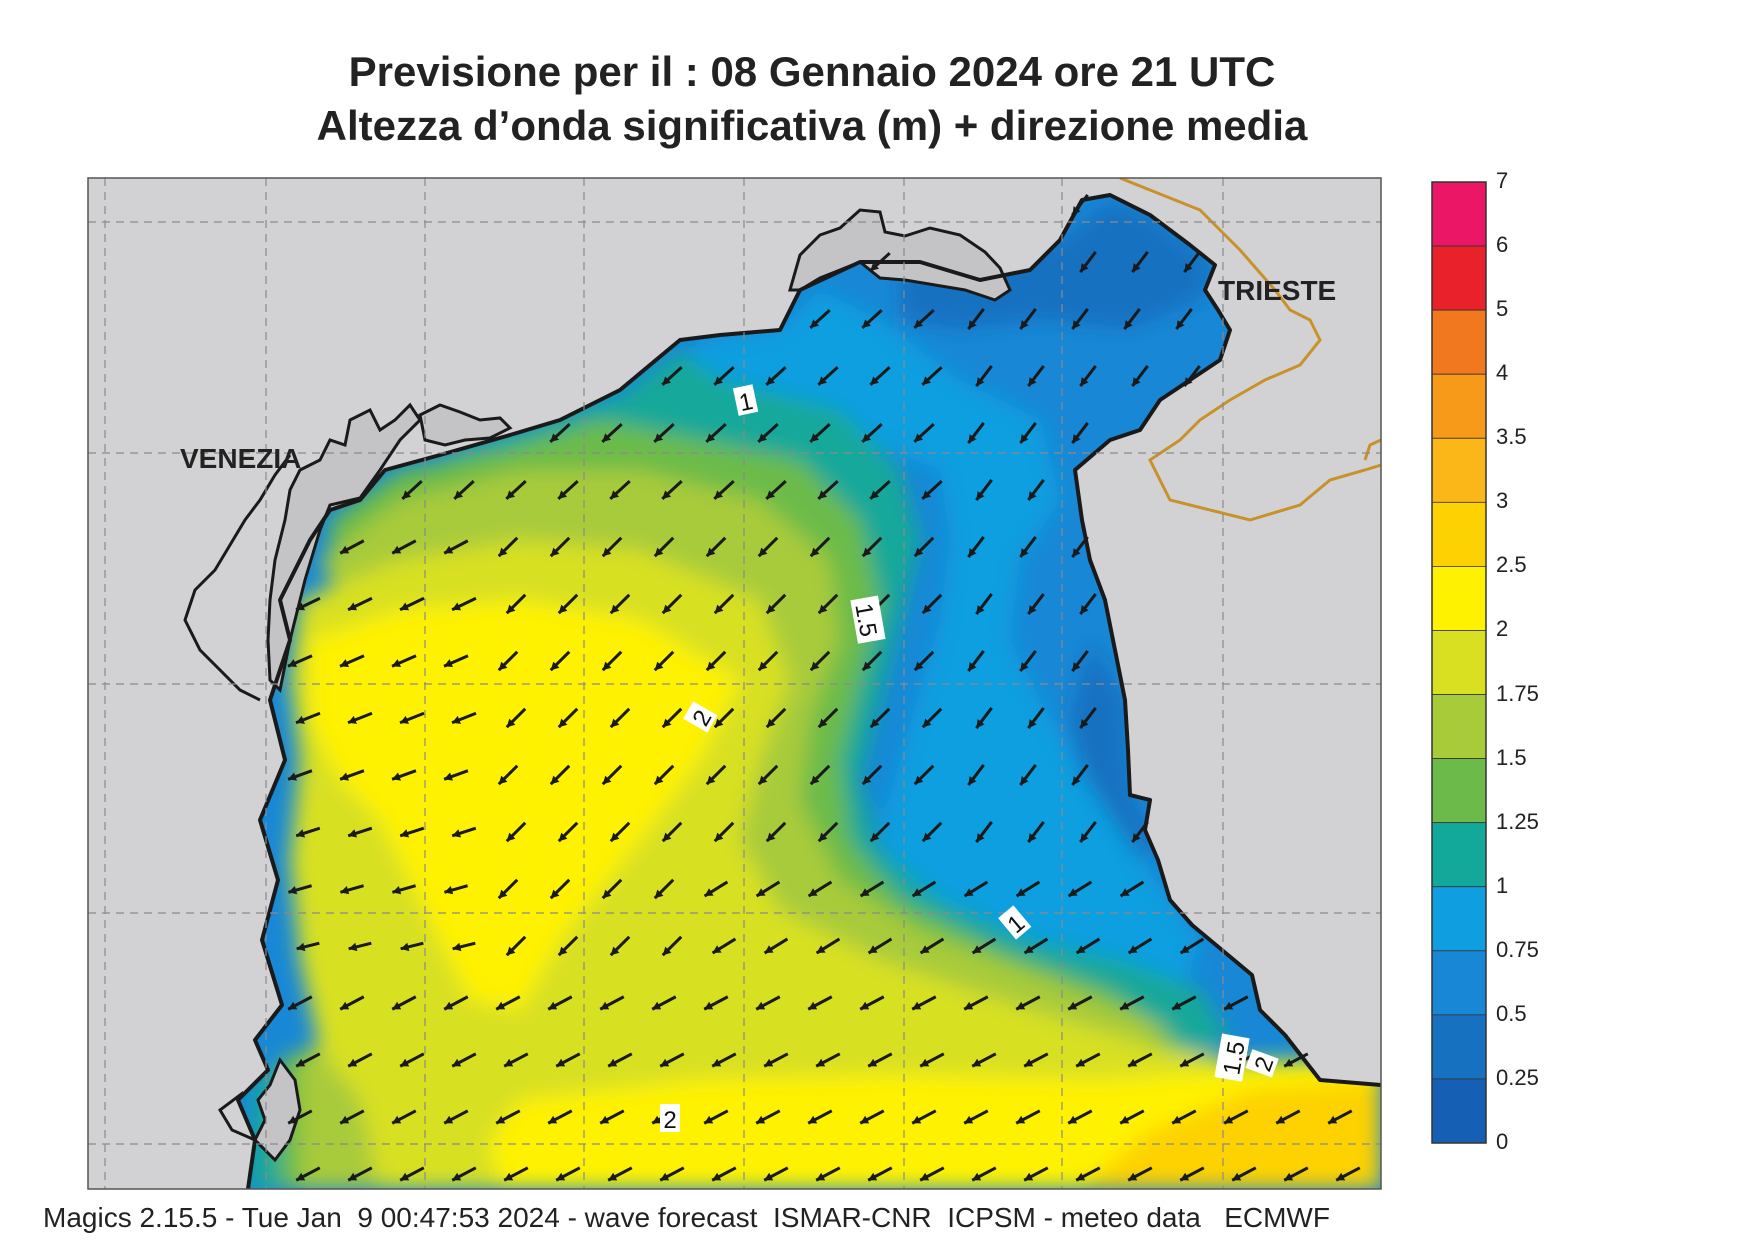 The image size is (1755, 1242). Describe the element at coordinates (1502, 373) in the screenshot. I see `legend-label: 4` at that location.